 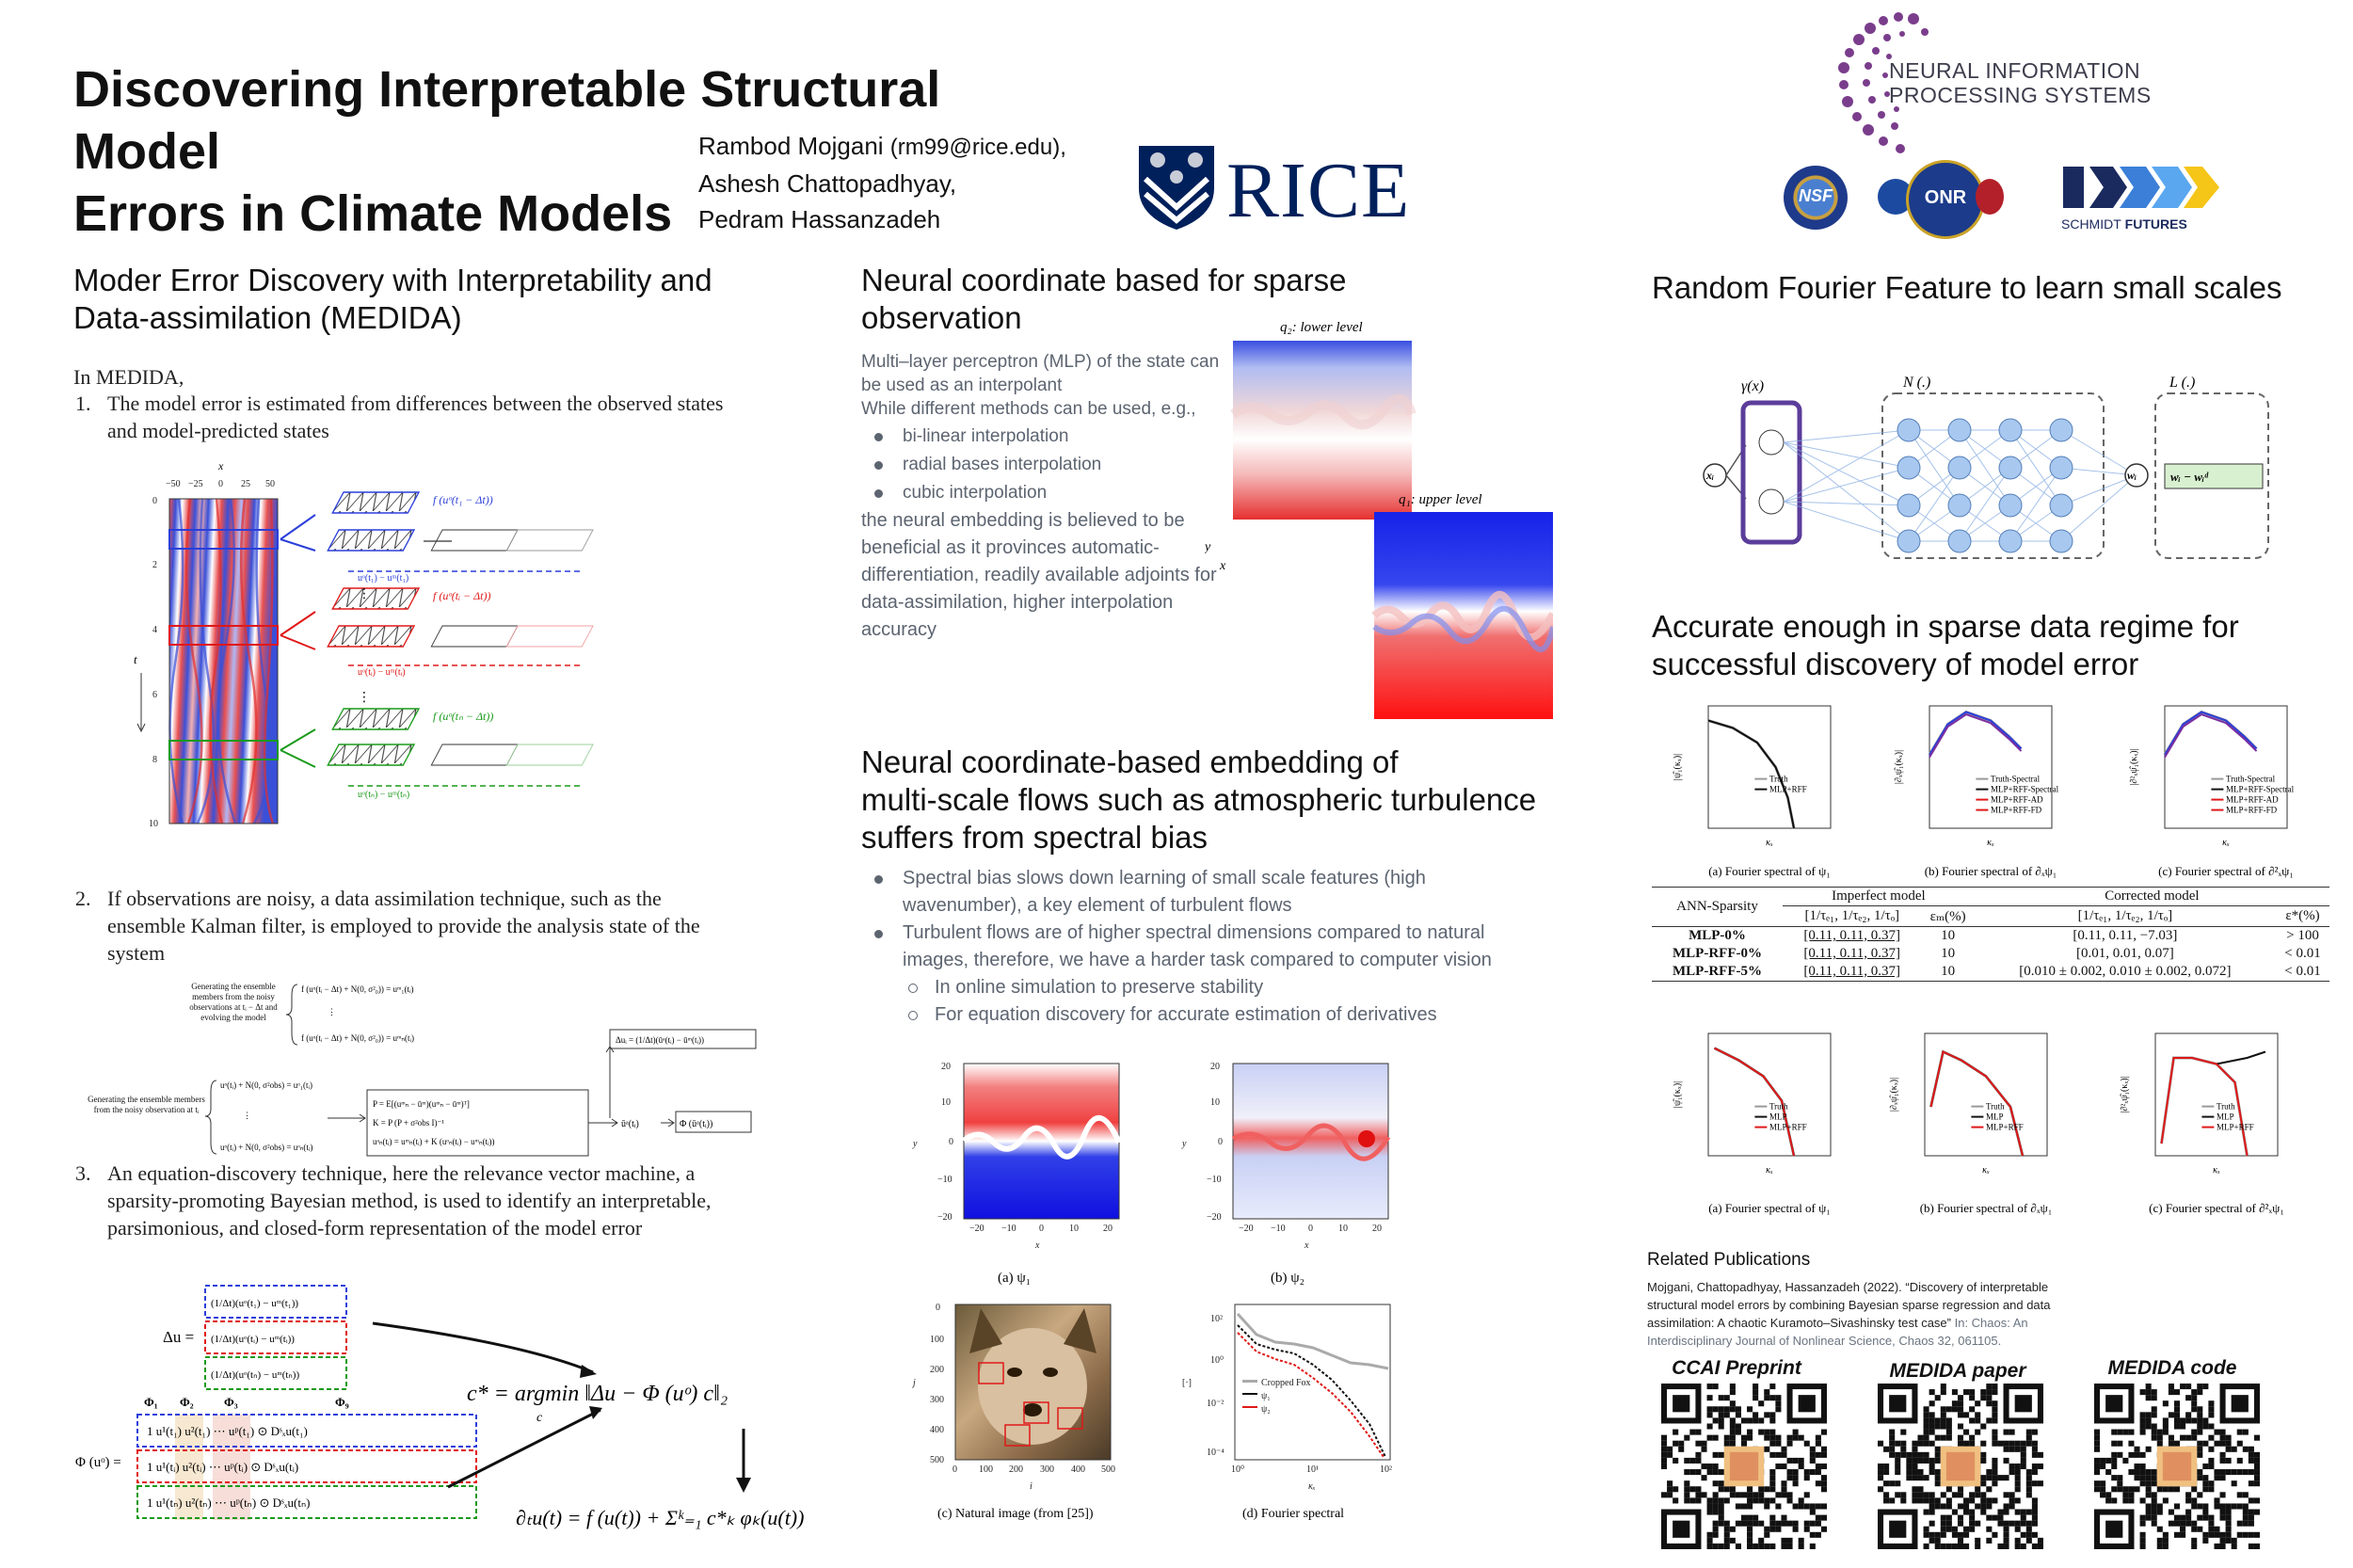 What do you see at coordinates (1282, 1156) in the screenshot?
I see `psi2-axes: 20 10 0 −10 −20 −20 −10 0 10 20 x y` at bounding box center [1282, 1156].